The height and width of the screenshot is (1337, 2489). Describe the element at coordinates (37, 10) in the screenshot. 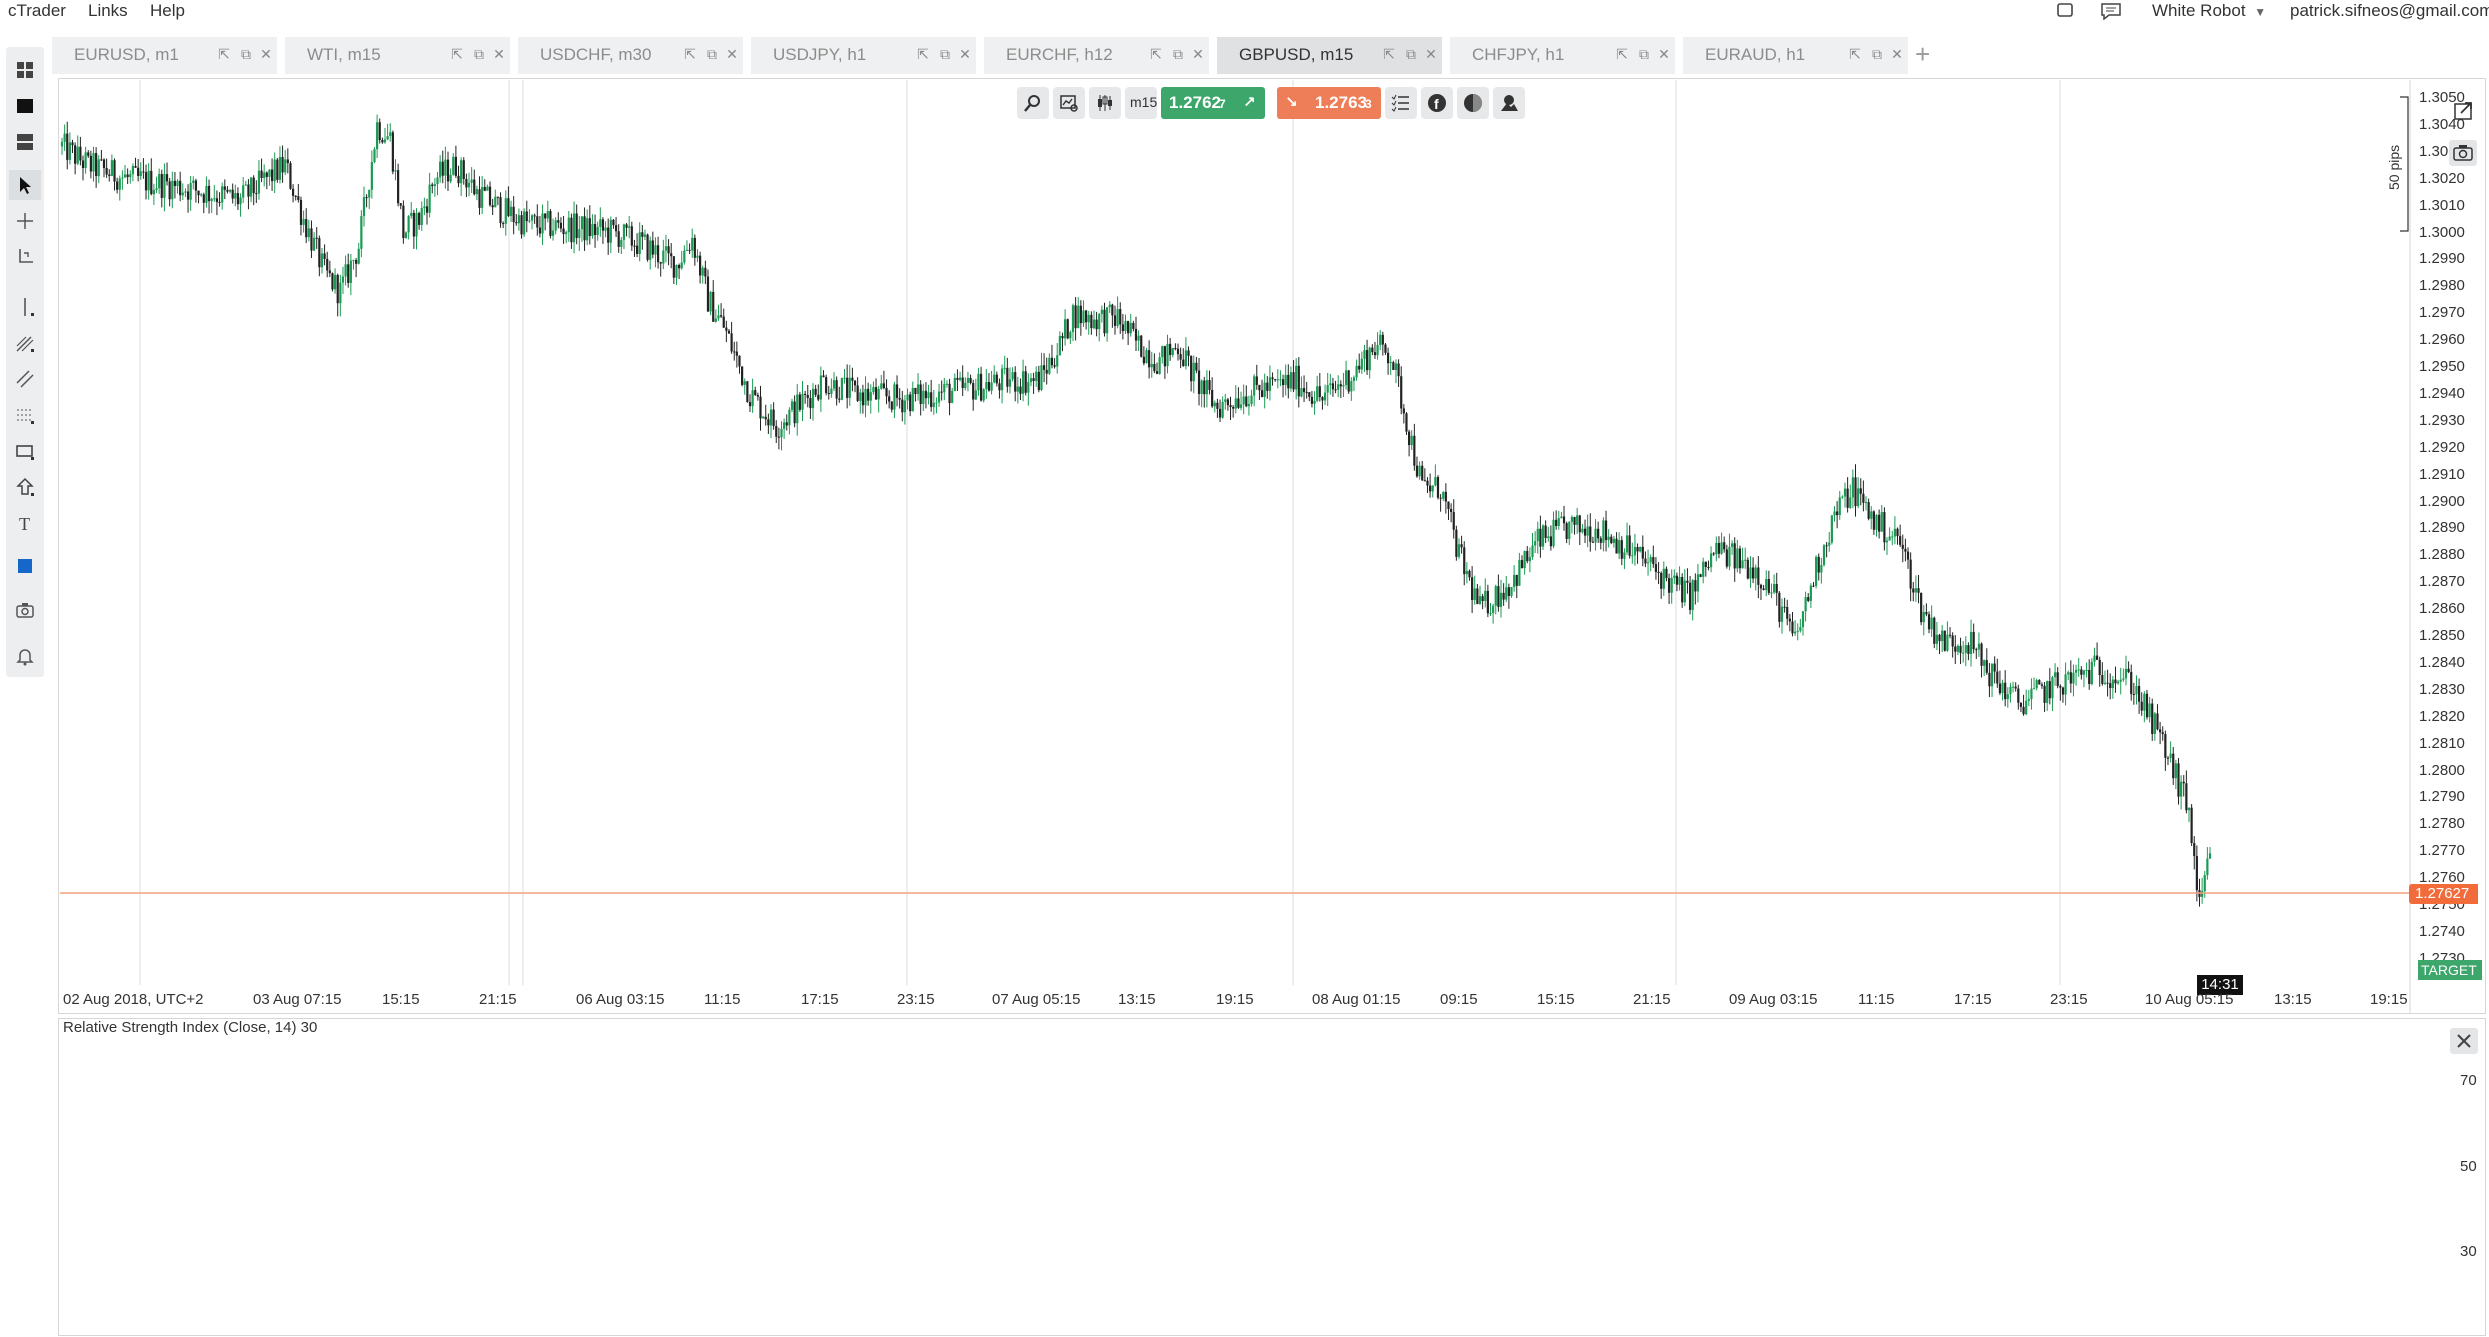

I see `menu-ctrader: cTrader` at that location.